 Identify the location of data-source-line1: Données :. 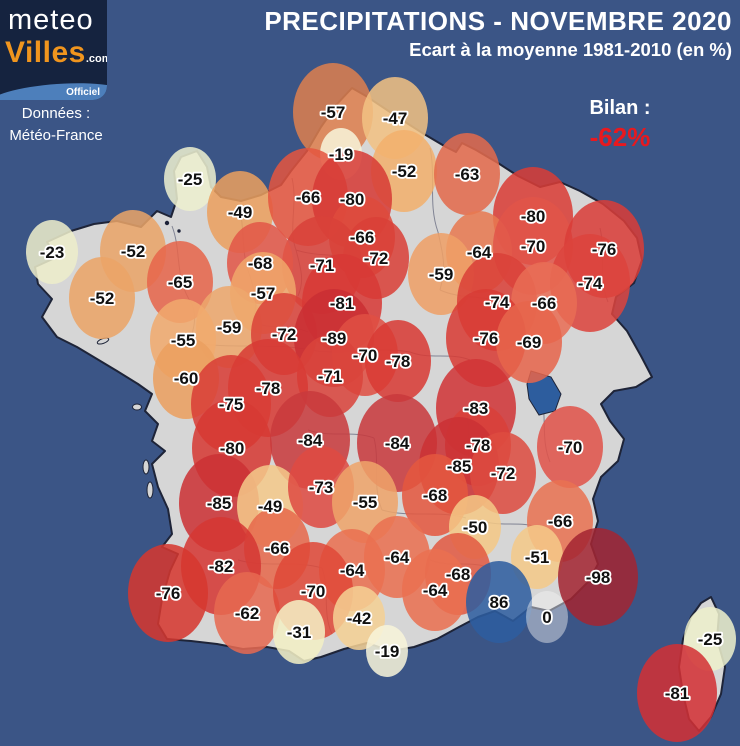
(56, 113).